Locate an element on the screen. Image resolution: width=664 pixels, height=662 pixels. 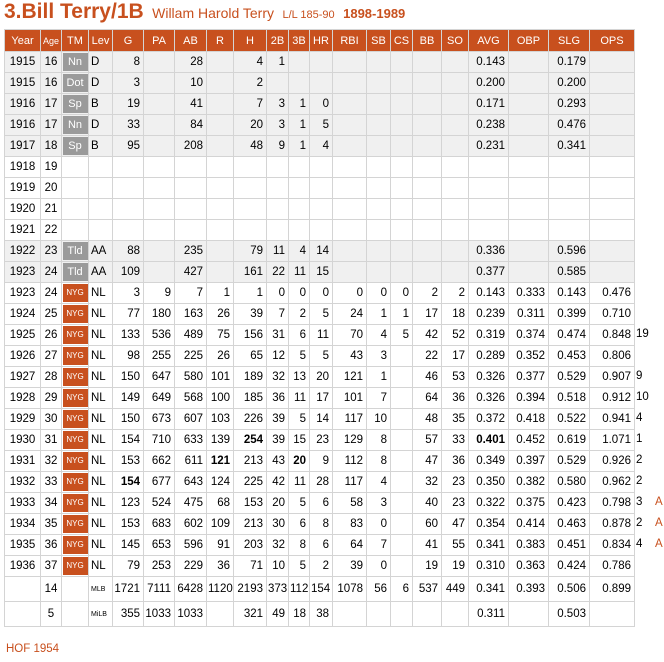
team-badge: Sp is located at coordinates (75, 104).